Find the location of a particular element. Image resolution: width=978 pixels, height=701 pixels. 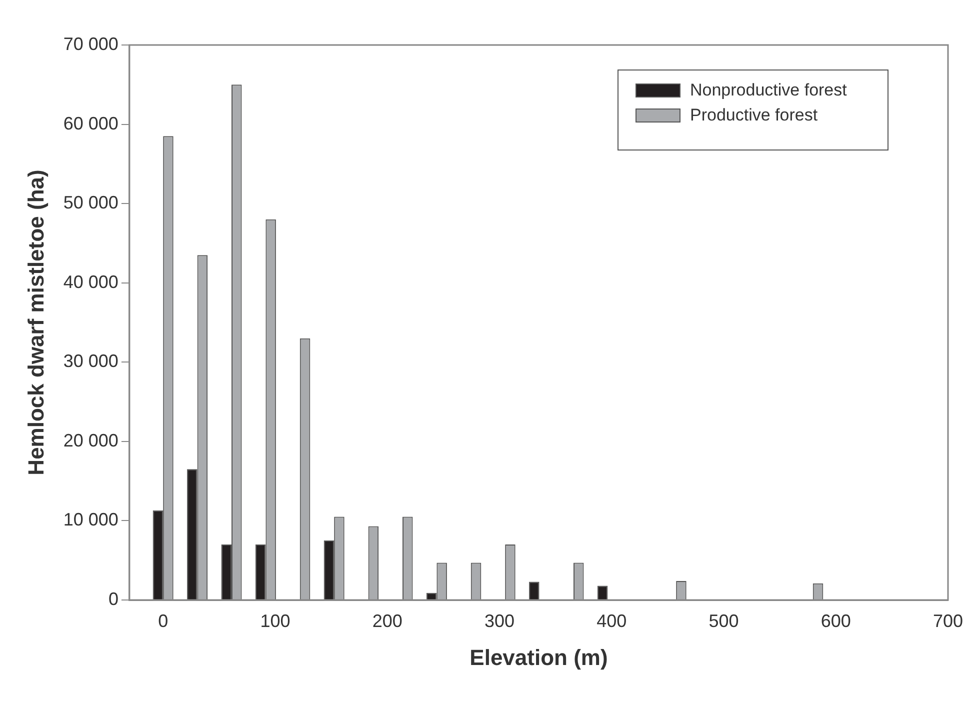

y-tick-label: 70 000 is located at coordinates (90, 44).